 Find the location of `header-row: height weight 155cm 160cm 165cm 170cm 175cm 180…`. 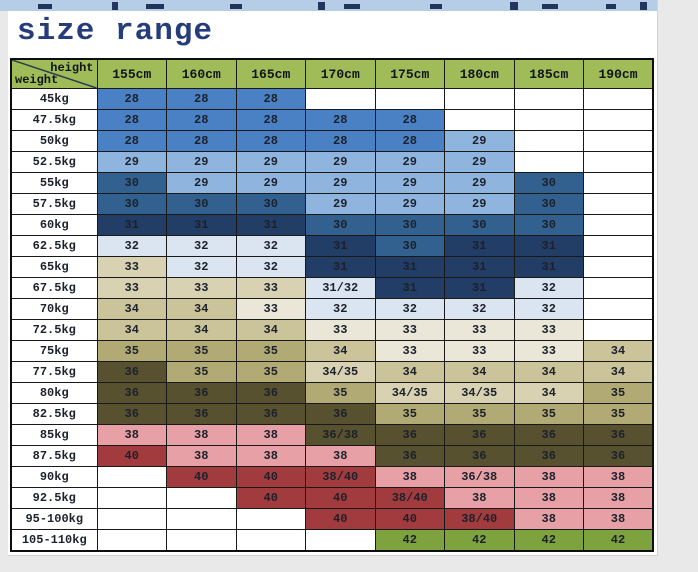

header-row: height weight 155cm 160cm 165cm 170cm 175cm 180… is located at coordinates (332, 73).